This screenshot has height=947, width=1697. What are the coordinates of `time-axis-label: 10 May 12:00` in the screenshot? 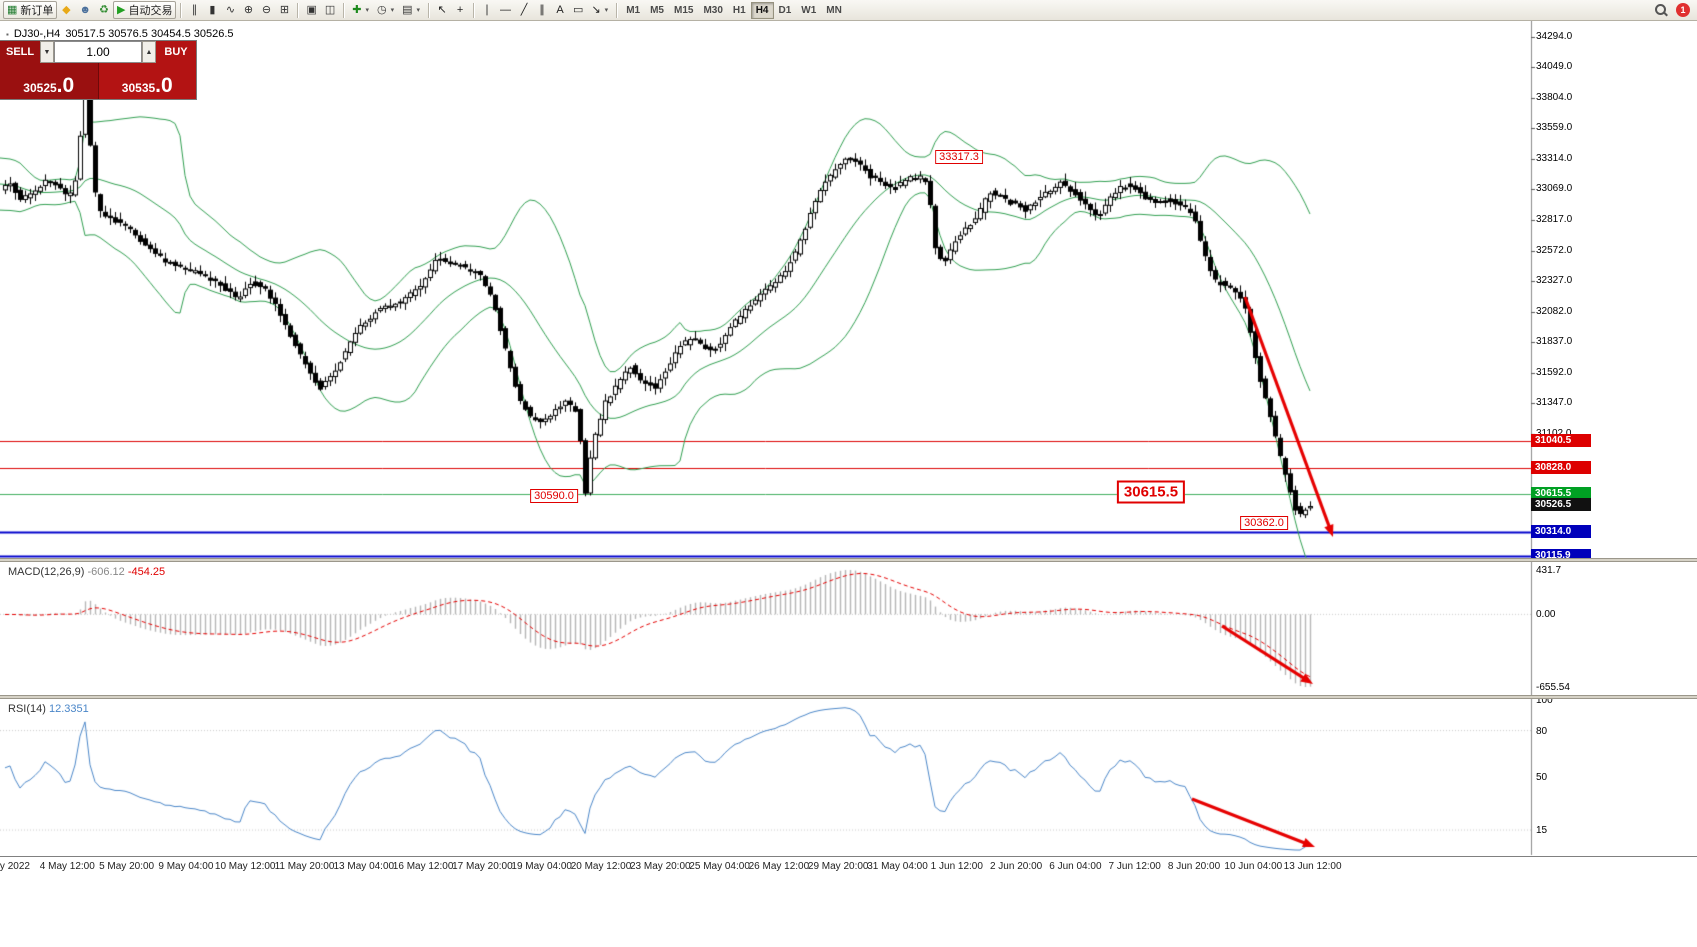 It's located at (245, 866).